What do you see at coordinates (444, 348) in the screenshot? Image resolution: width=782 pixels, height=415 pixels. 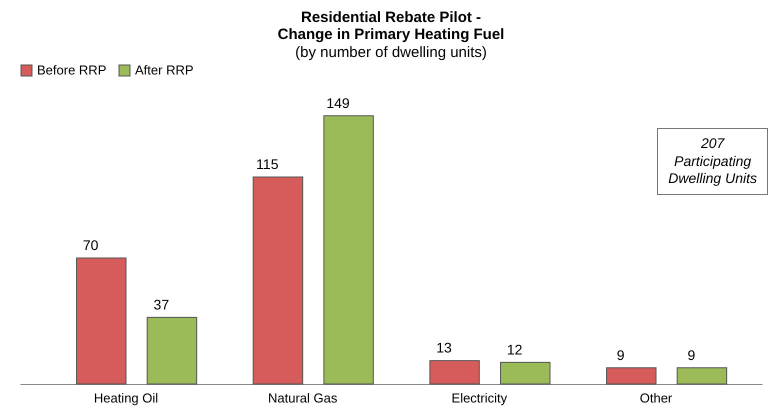 I see `data-label: 13` at bounding box center [444, 348].